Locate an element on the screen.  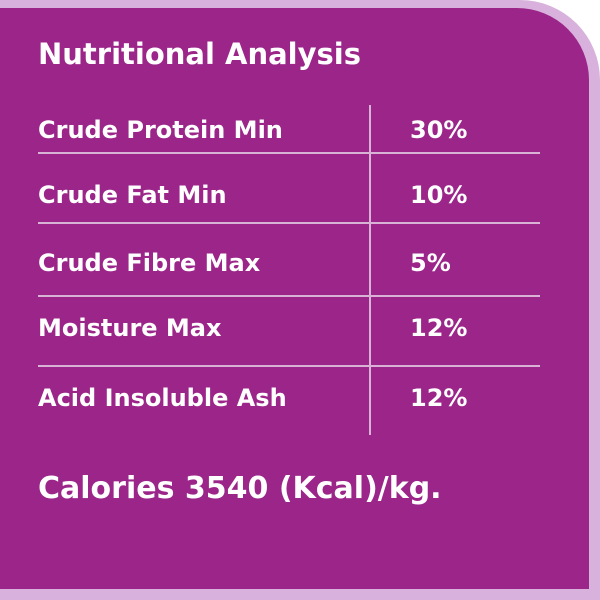
nutrient-name: Crude Protein Min is located at coordinates (160, 130).